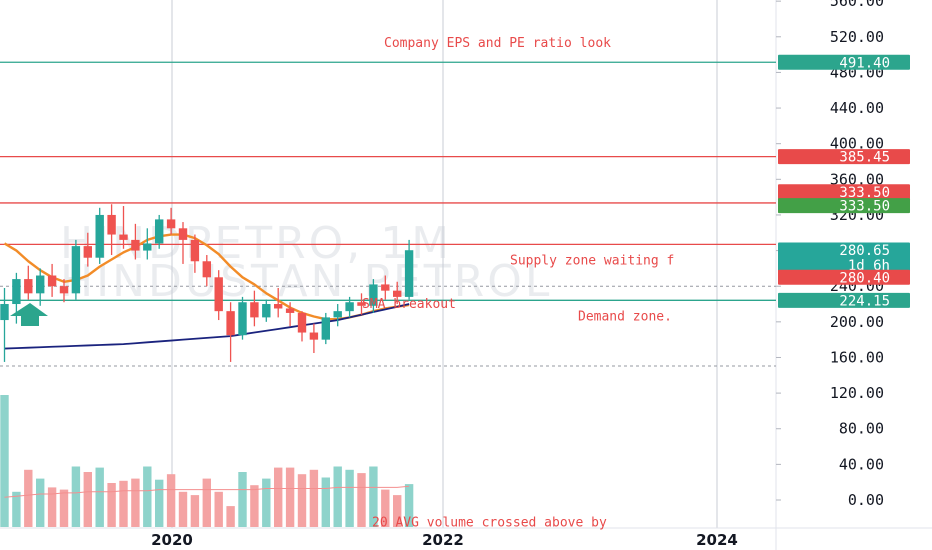 Image resolution: width=932 pixels, height=550 pixels. I want to click on tag-491: 491.40, so click(844, 62).